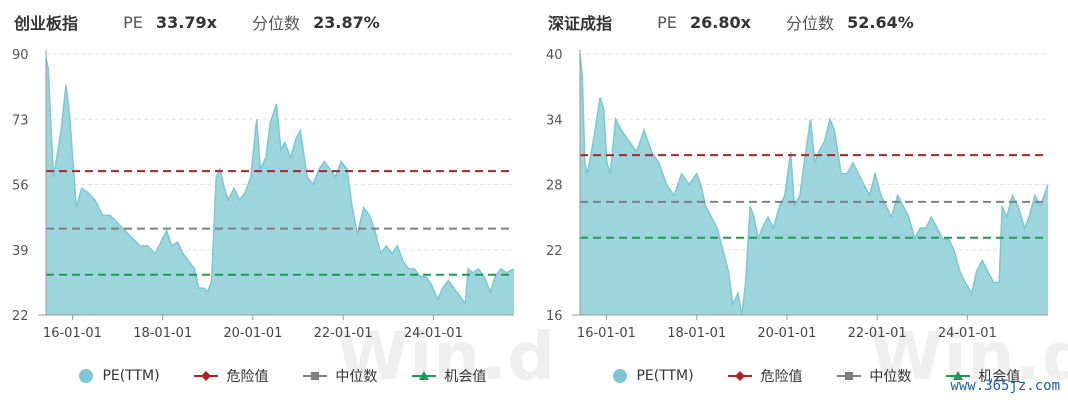 This screenshot has height=400, width=1068. I want to click on panel-header: 深证成指 PE 26.80x 分位数 52.64%, so click(746, 22).